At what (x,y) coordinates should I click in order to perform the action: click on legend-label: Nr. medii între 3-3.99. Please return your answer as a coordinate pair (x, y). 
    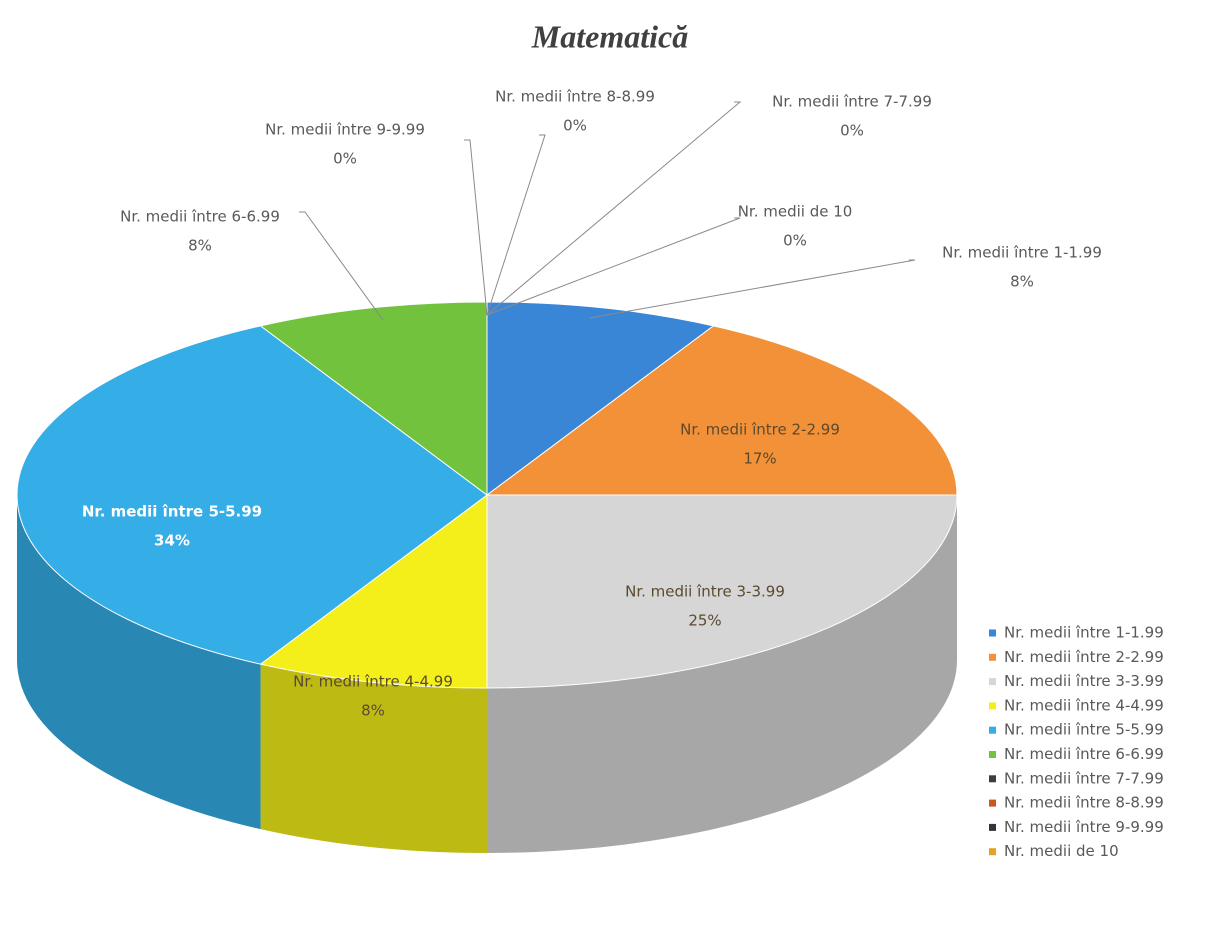
    Looking at the image, I should click on (1084, 681).